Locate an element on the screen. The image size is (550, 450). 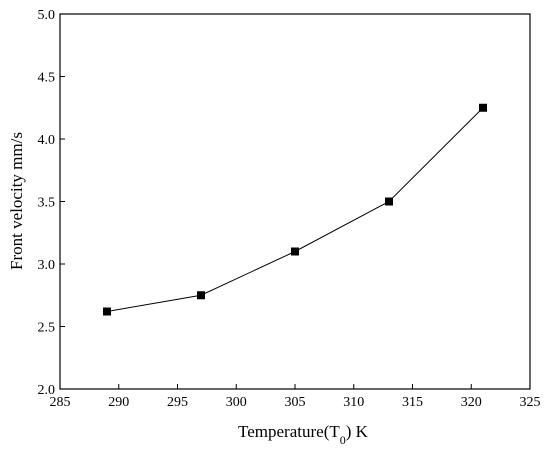
y-tick-label: 2.5 is located at coordinates (47, 328).